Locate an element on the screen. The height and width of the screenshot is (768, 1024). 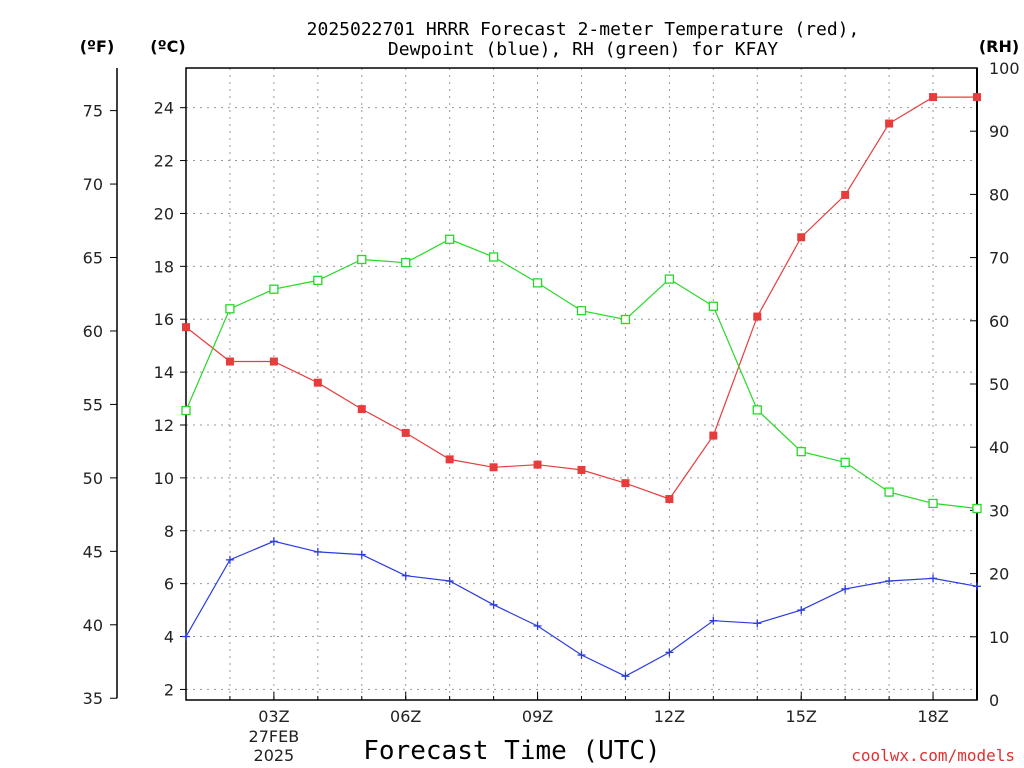
fahrenheit-tick-label: 75 is located at coordinates (93, 111).